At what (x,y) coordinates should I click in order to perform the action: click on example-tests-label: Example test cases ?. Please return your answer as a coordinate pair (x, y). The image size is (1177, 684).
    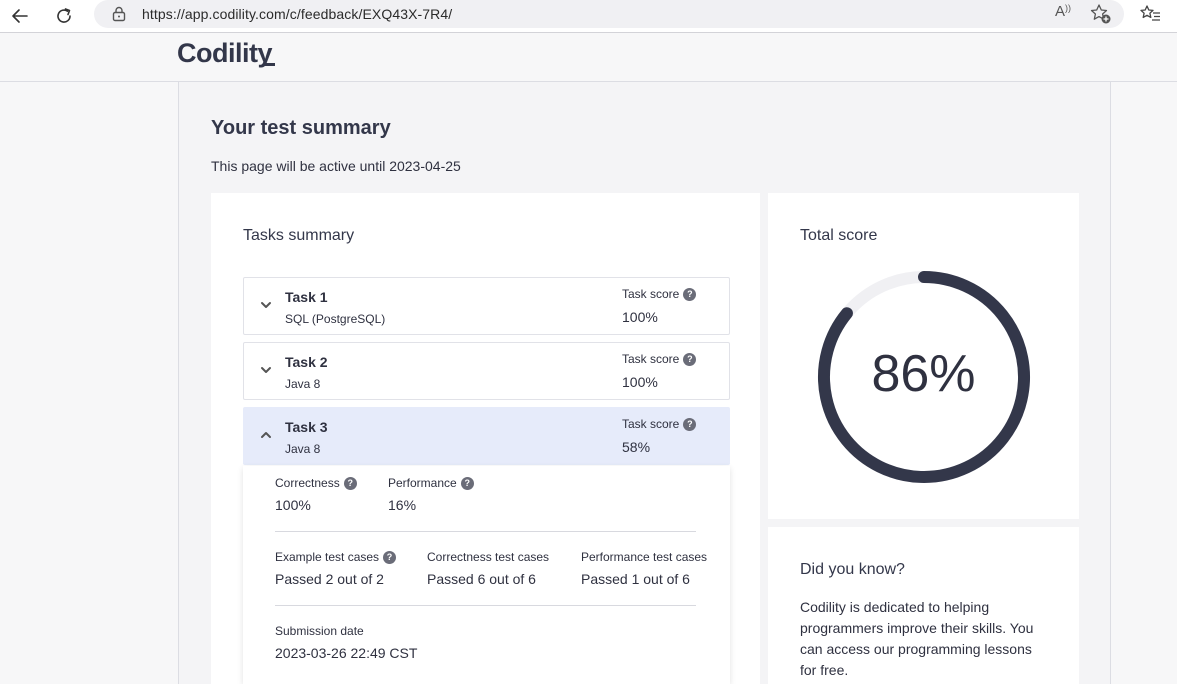
    Looking at the image, I should click on (336, 557).